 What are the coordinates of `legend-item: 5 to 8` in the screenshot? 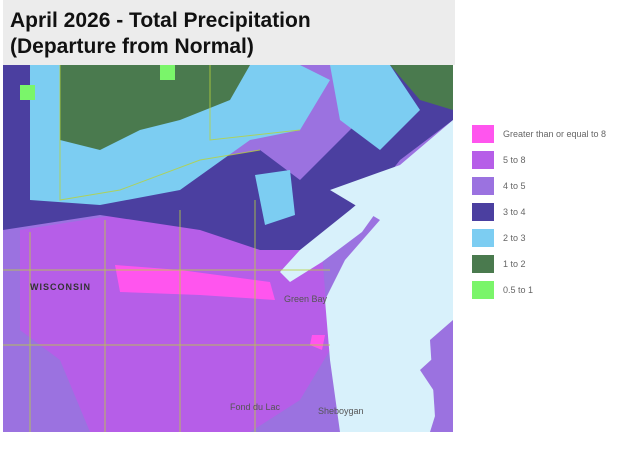 It's located at (539, 160).